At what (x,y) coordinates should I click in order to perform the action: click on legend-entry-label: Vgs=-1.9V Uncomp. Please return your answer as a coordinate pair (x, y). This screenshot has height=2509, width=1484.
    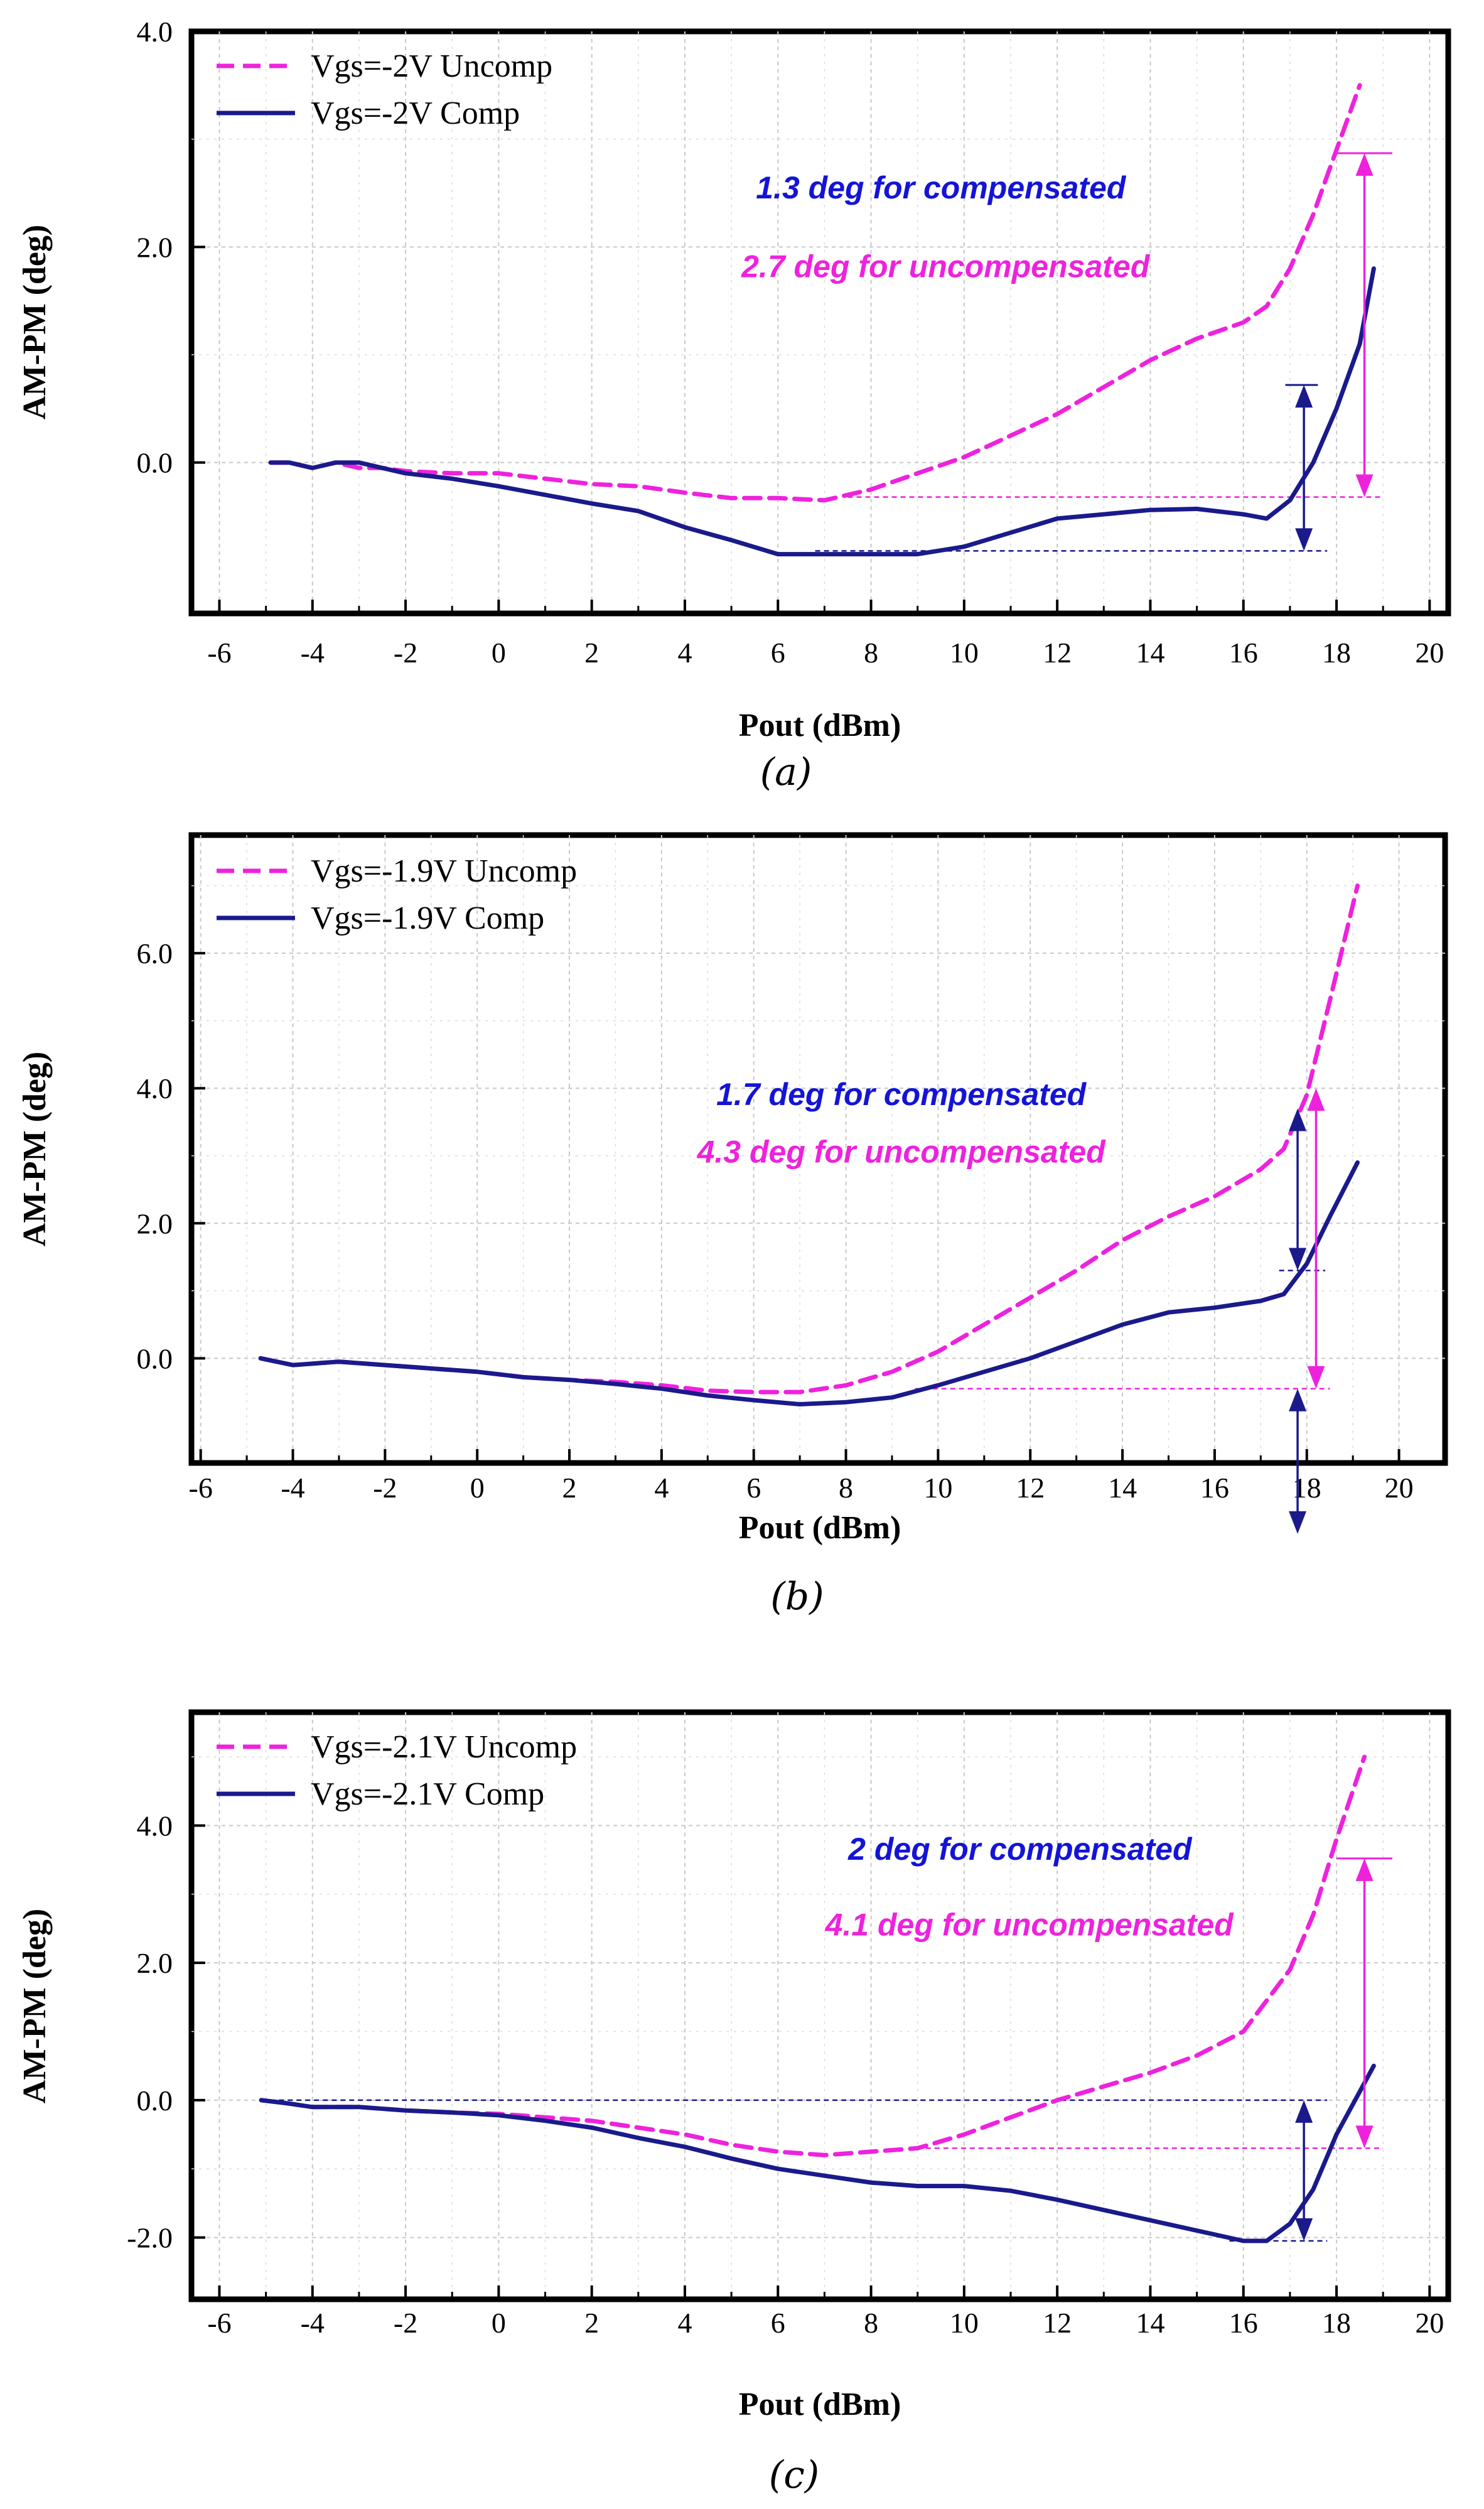
    Looking at the image, I should click on (444, 871).